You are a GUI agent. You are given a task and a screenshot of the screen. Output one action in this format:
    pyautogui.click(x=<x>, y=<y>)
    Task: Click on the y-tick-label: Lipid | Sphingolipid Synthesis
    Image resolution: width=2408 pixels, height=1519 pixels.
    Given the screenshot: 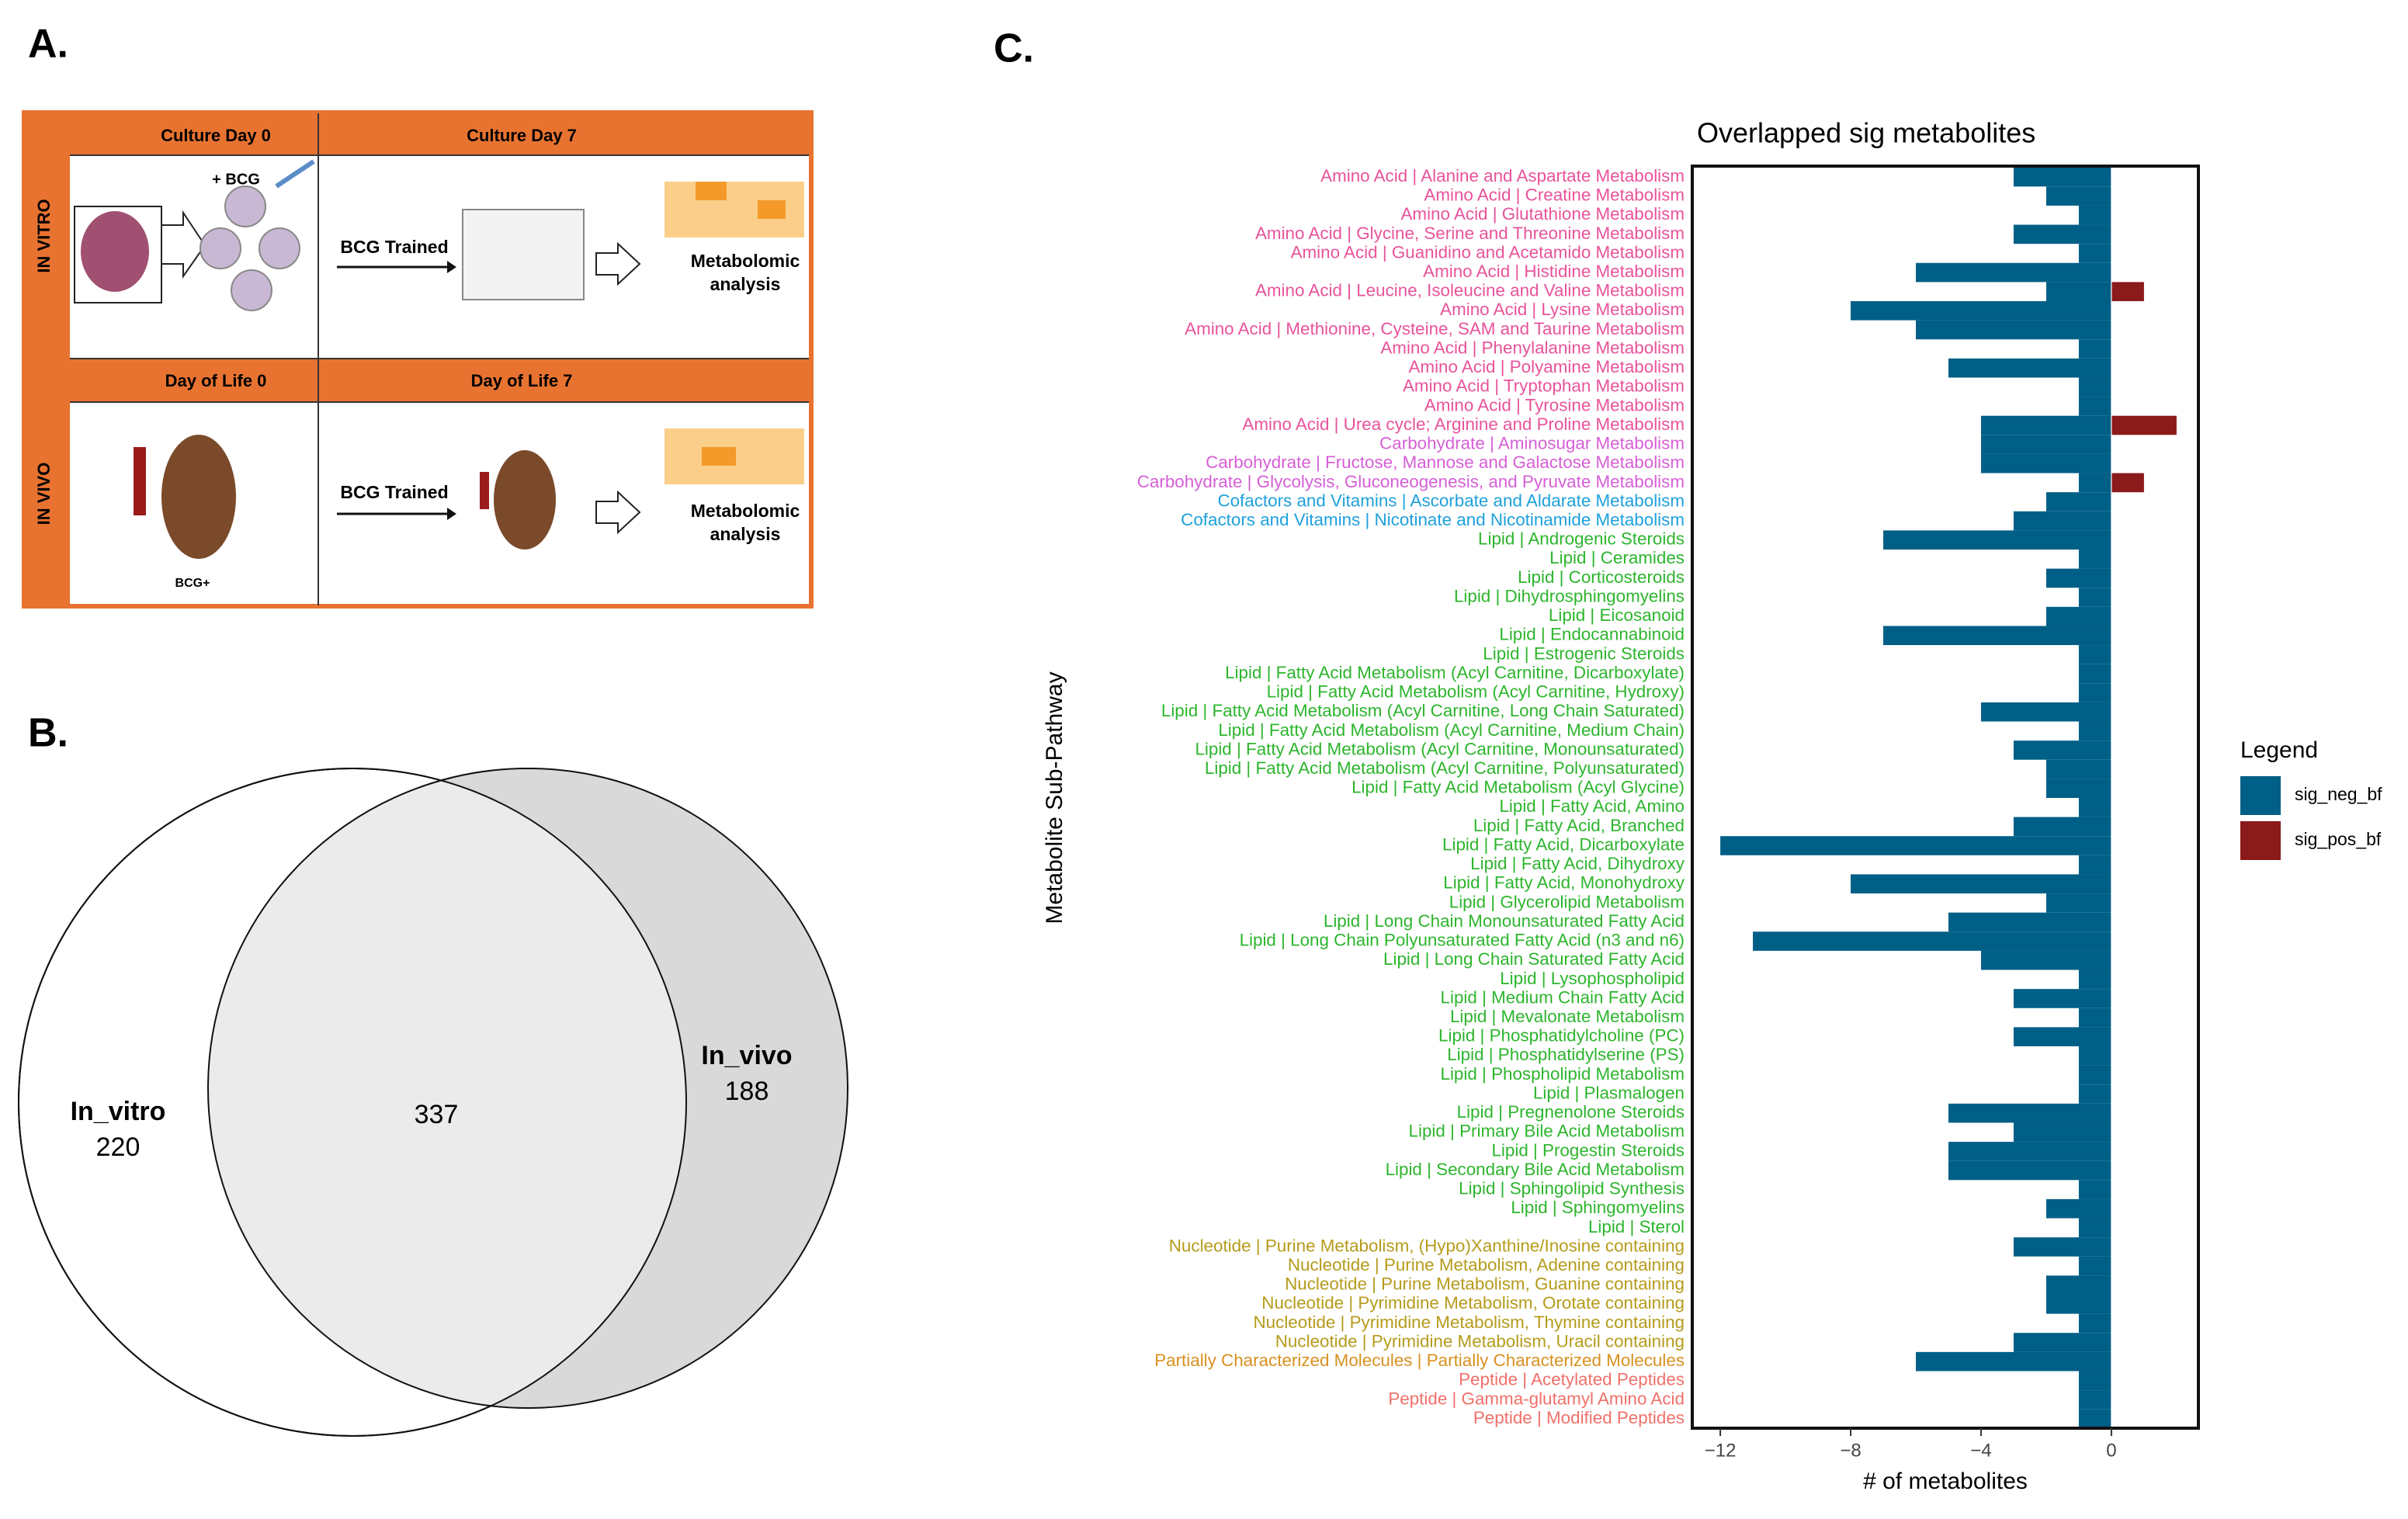 What is the action you would take?
    pyautogui.click(x=1572, y=1188)
    